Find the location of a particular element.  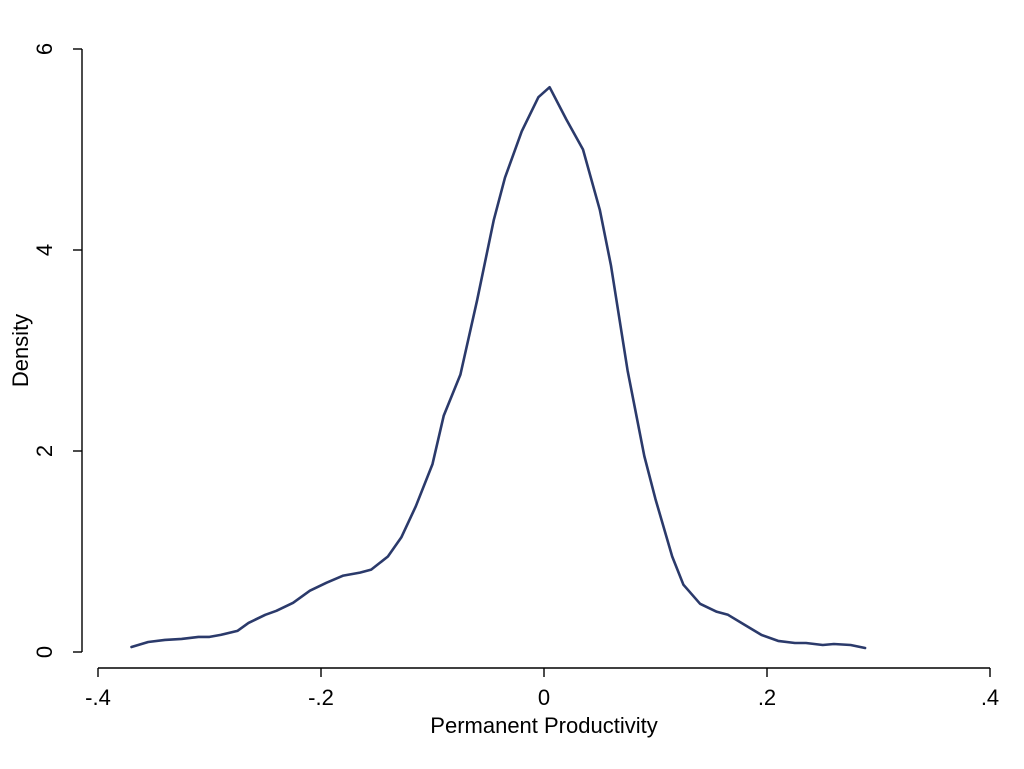

x-tick-label: .4 is located at coordinates (990, 697).